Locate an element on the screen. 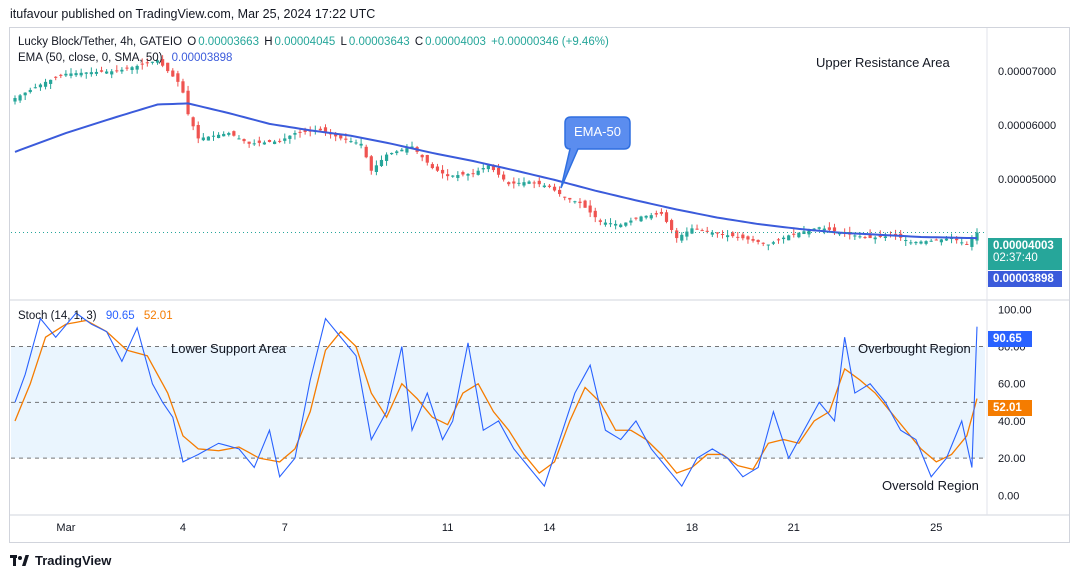 The height and width of the screenshot is (579, 1080). ema-legend-label: EMA (50, close, 0, SMA, 50) is located at coordinates (90, 58).